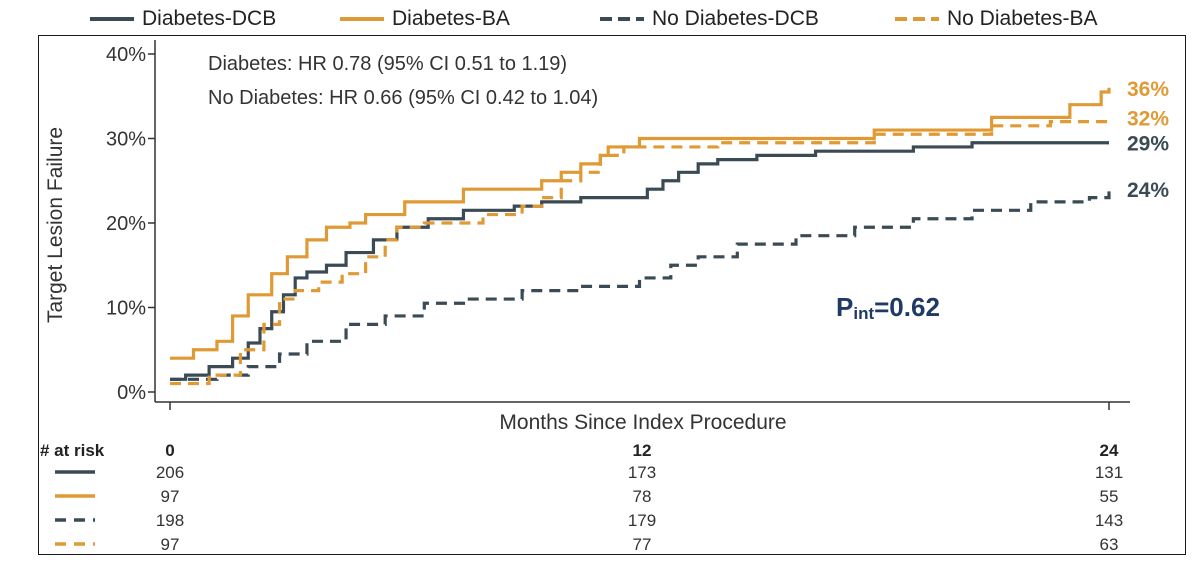 The image size is (1200, 562). I want to click on y-tick-label: 30%, so click(126, 140).